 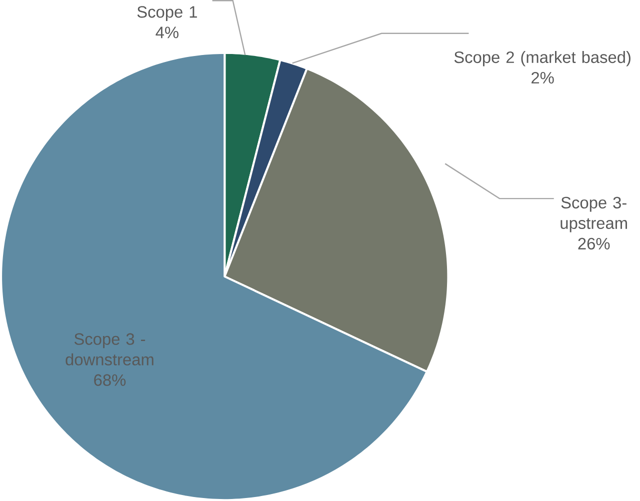 I want to click on data-label: 2%, so click(x=543, y=78).